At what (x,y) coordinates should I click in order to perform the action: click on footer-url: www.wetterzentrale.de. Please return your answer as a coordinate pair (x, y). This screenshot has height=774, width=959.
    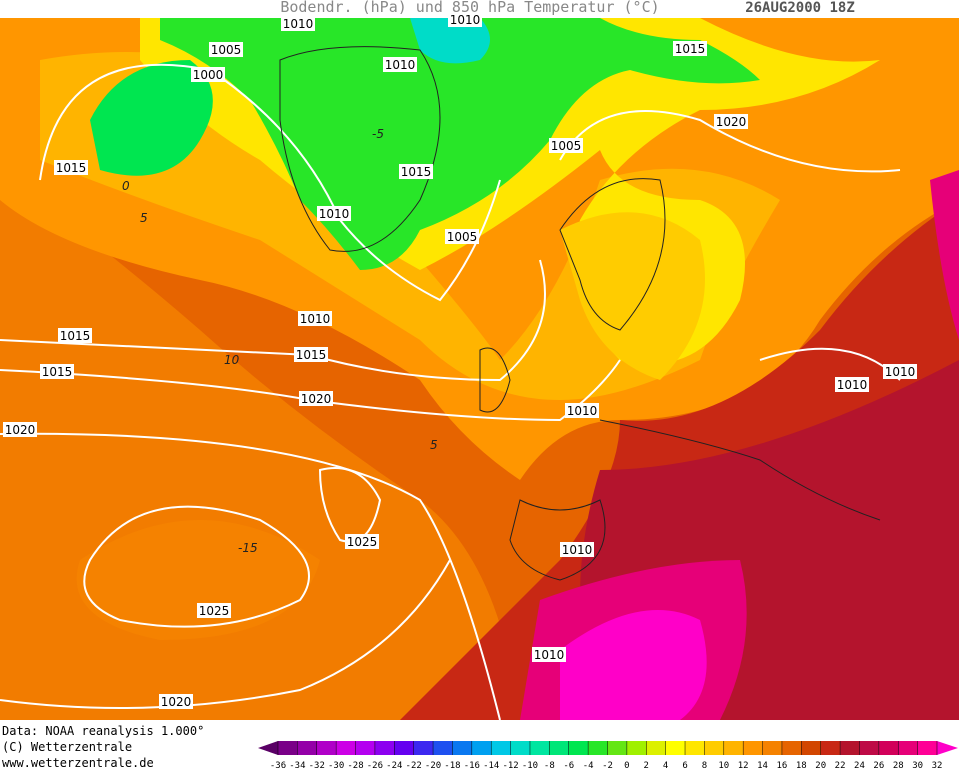
    Looking at the image, I should click on (78, 763).